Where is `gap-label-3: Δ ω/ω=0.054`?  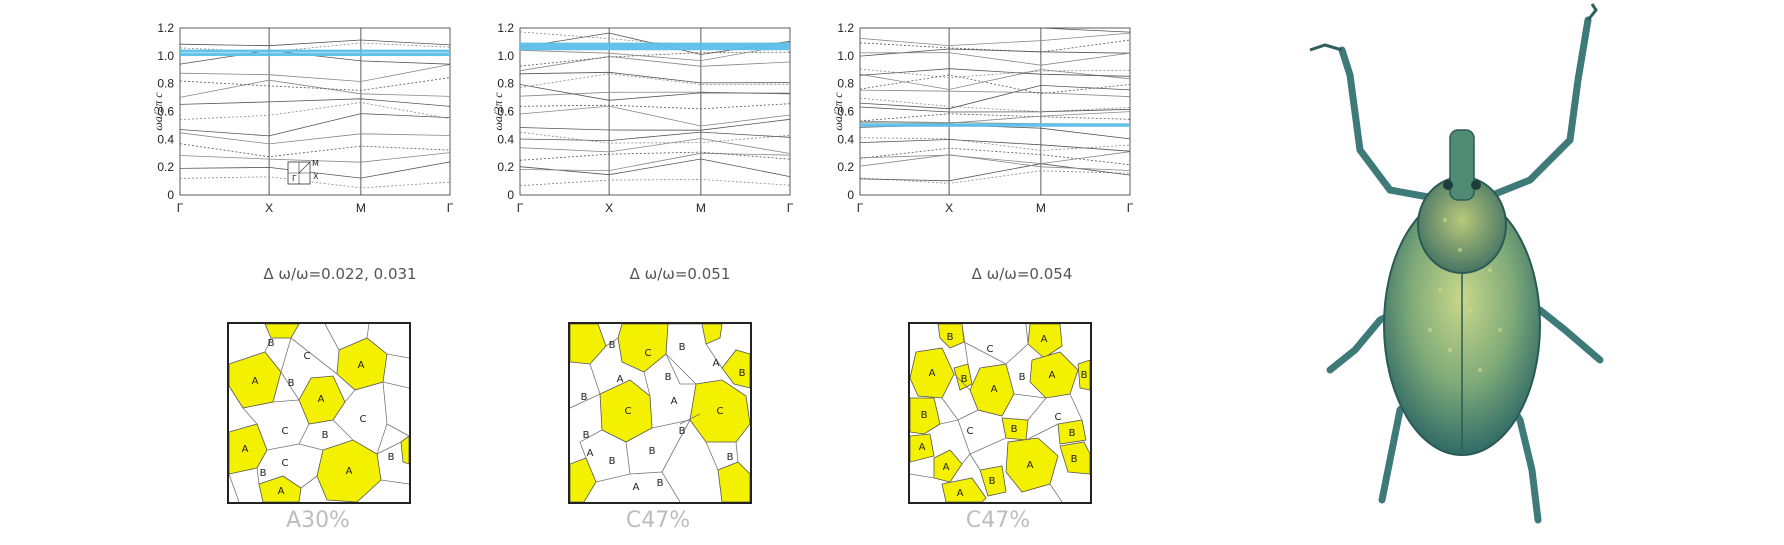
gap-label-3: Δ ω/ω=0.054 is located at coordinates (1022, 274).